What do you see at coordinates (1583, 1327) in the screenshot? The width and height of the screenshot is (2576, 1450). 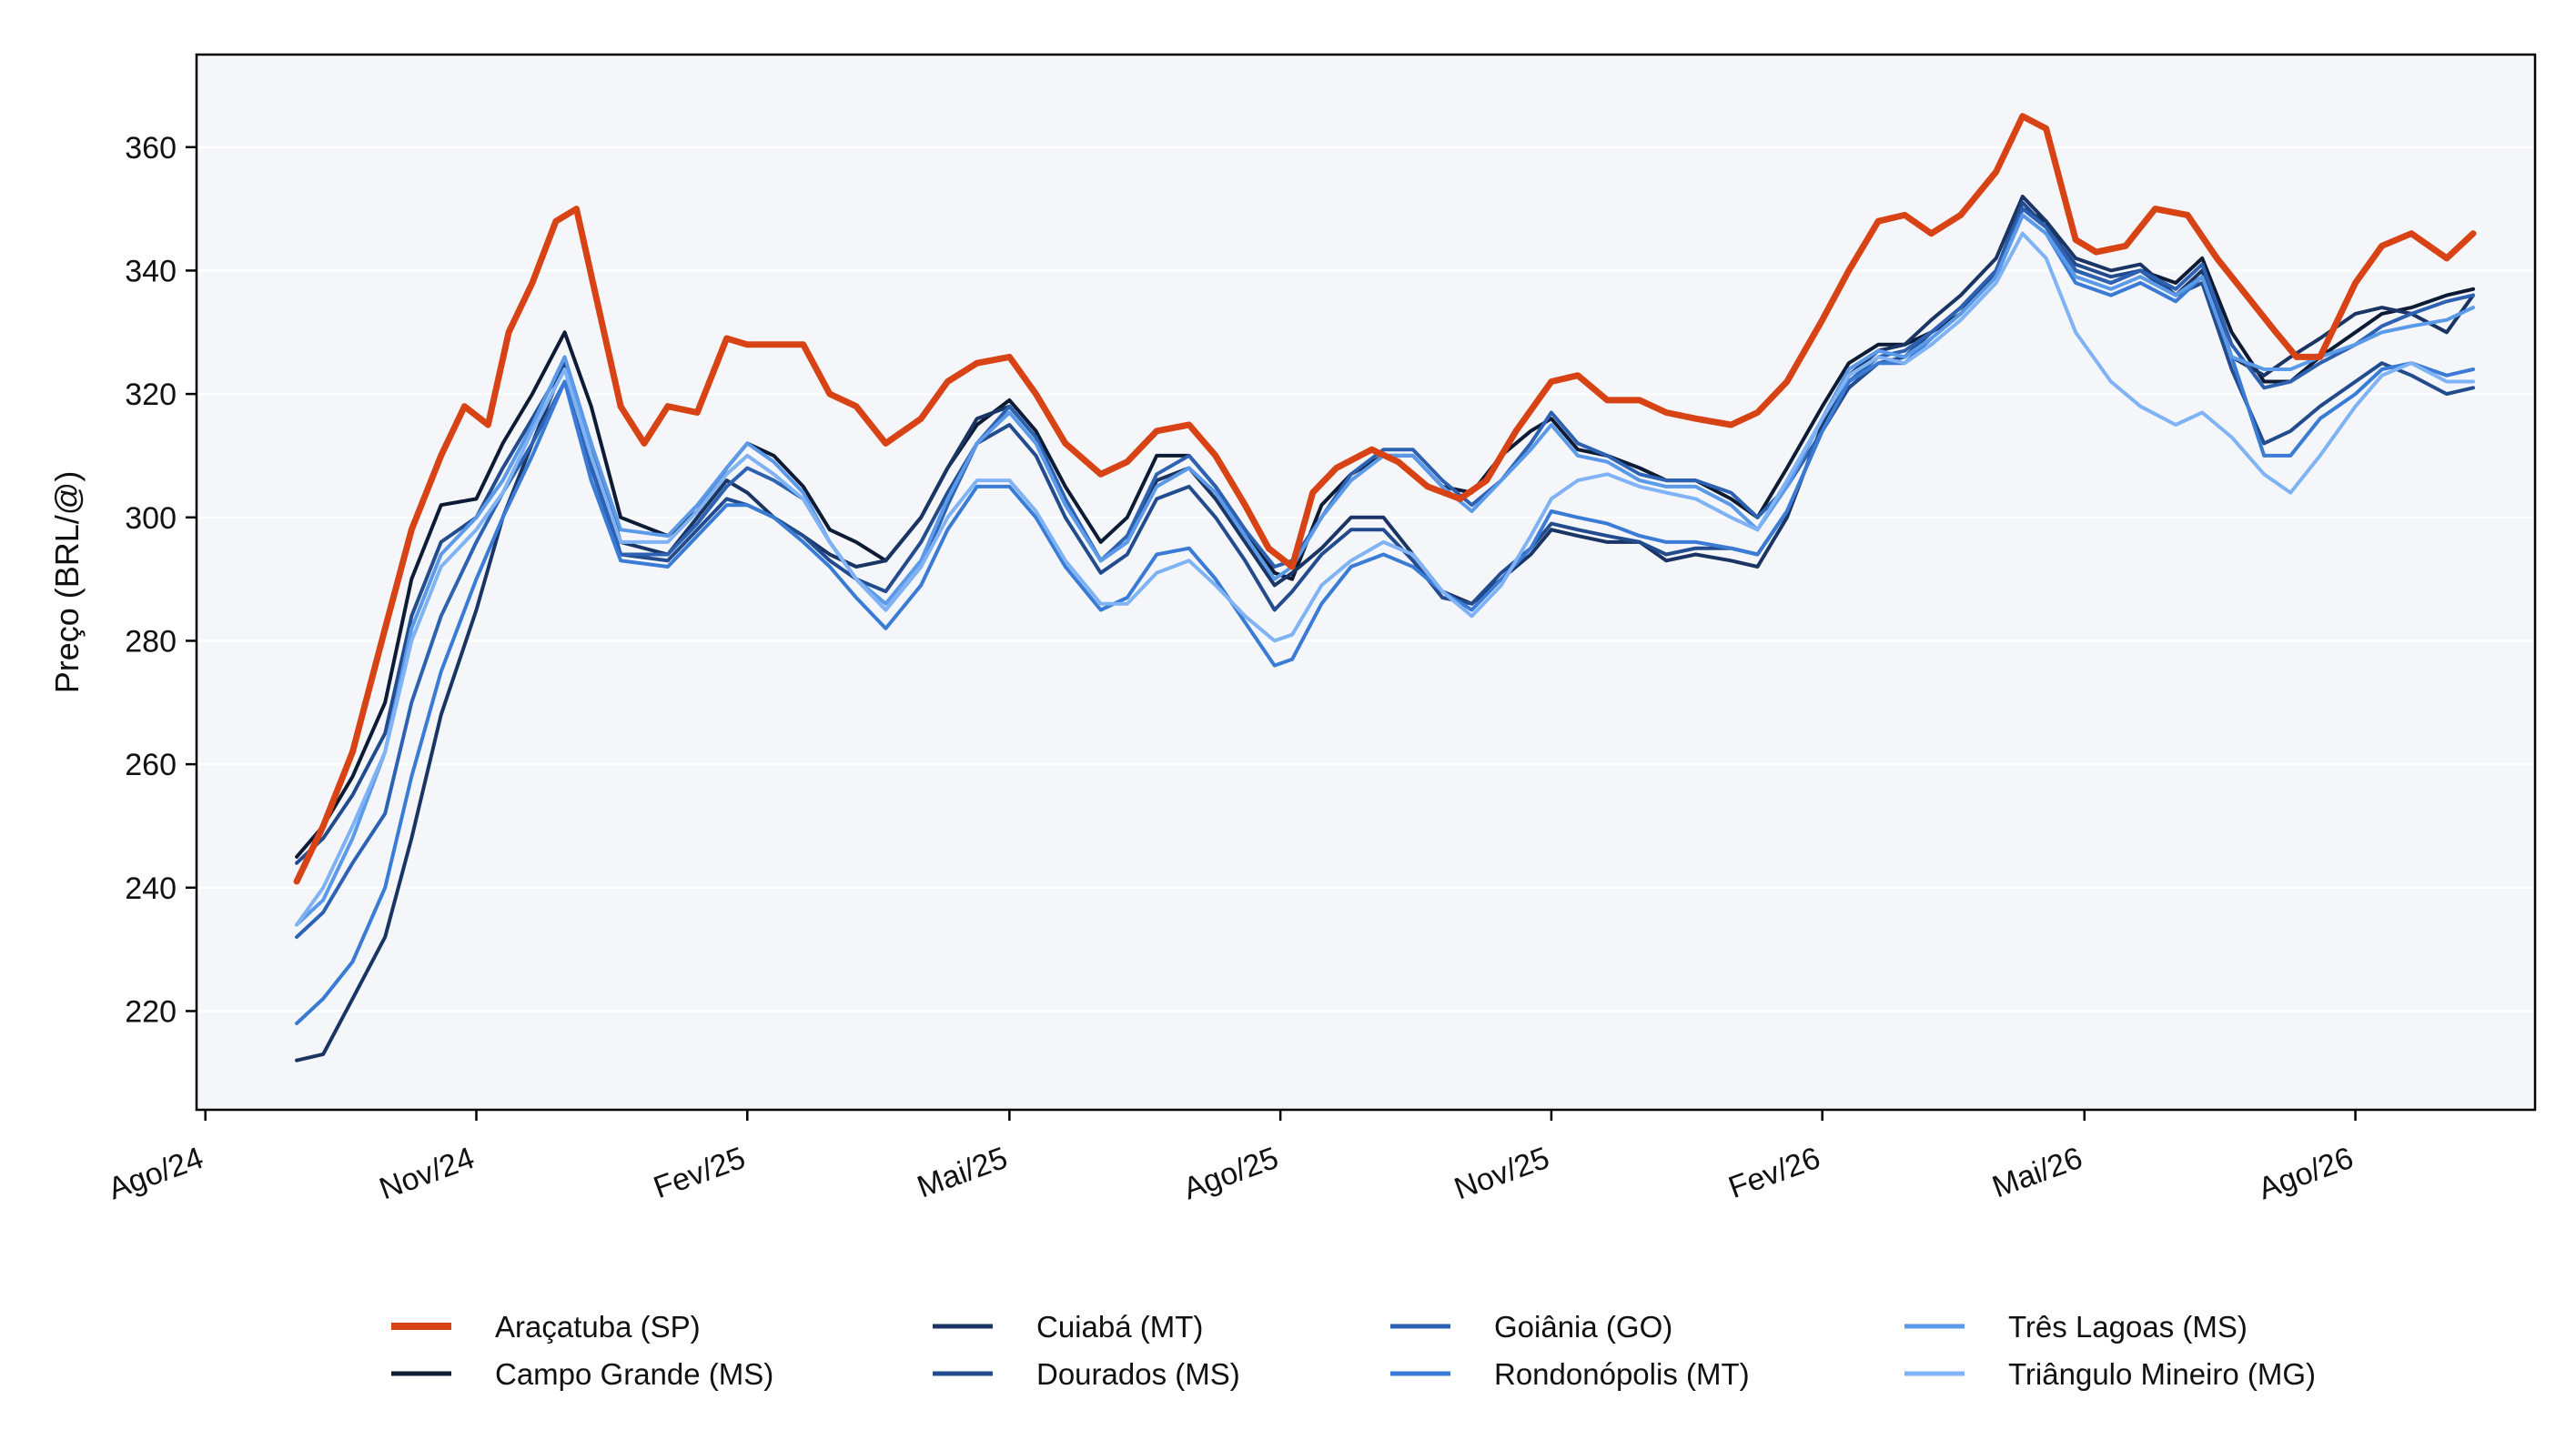 I see `legend-label-4: Goiânia (GO)` at bounding box center [1583, 1327].